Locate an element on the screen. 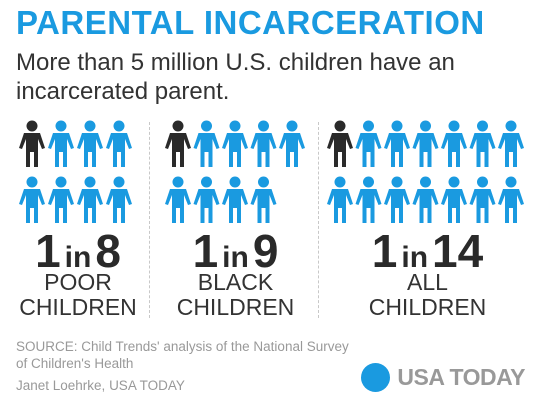 The height and width of the screenshot is (404, 541). ratio: 1 in14 is located at coordinates (427, 257).